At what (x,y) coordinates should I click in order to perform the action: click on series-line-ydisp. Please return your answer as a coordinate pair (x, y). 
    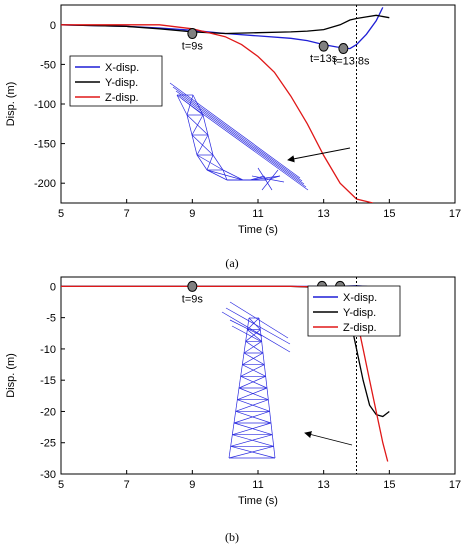
    Looking at the image, I should click on (225, 24).